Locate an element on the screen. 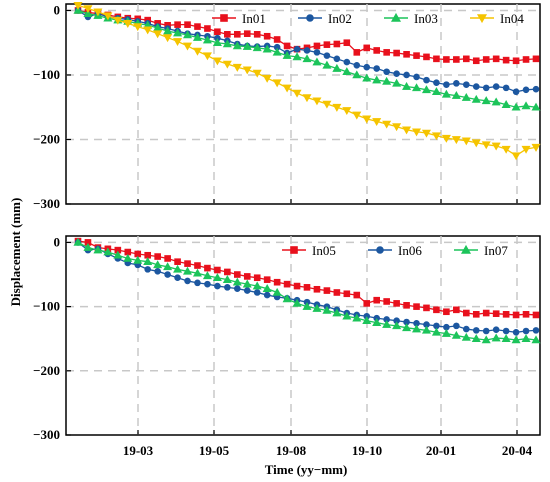  y-axis-title: Displacement (mm) is located at coordinates (15, 252).